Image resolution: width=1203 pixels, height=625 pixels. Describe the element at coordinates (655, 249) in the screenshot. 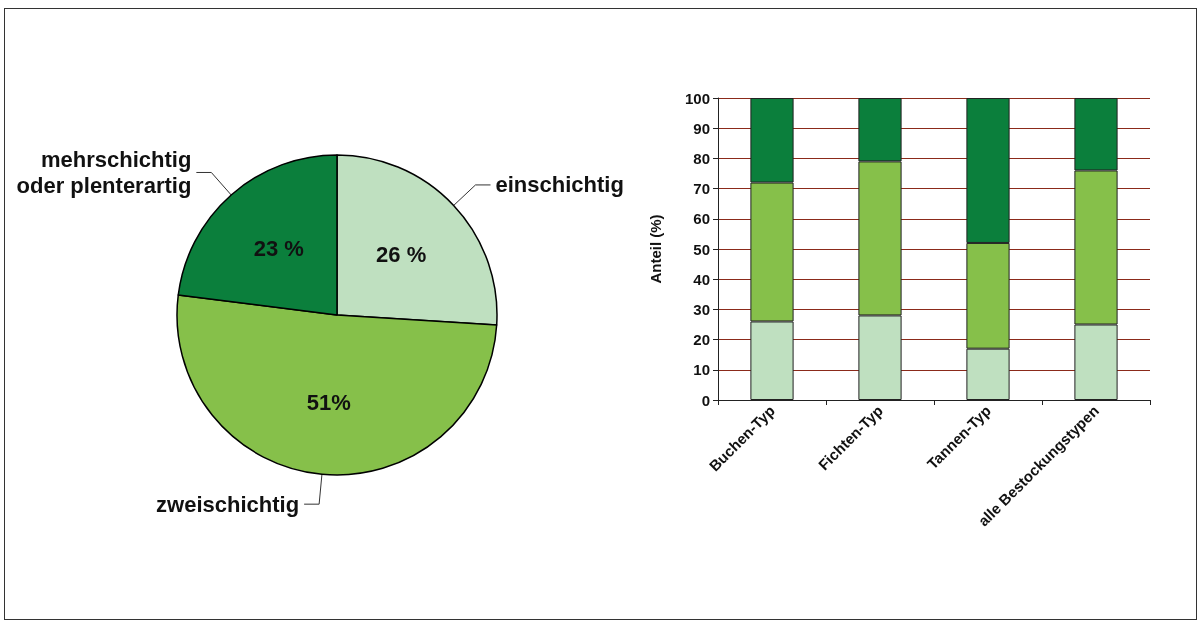

I see `y-axis-title: Anteil (%)` at that location.